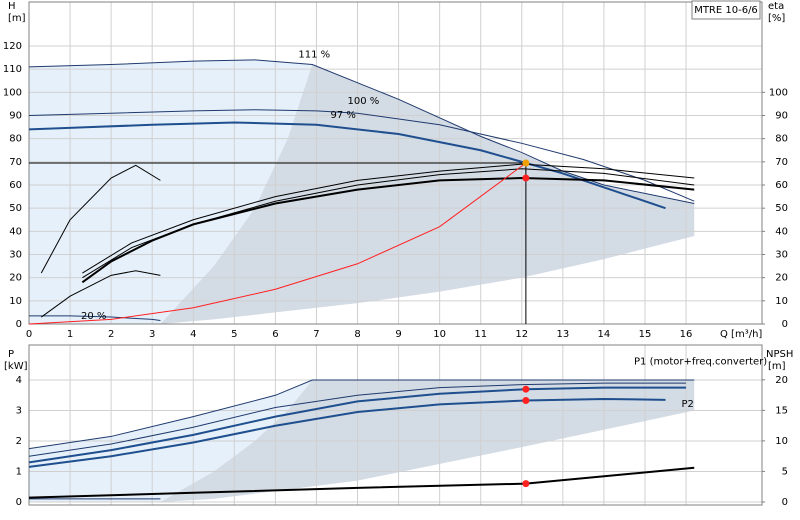  Describe the element at coordinates (781, 116) in the screenshot. I see `y2-tick-label: 90` at that location.